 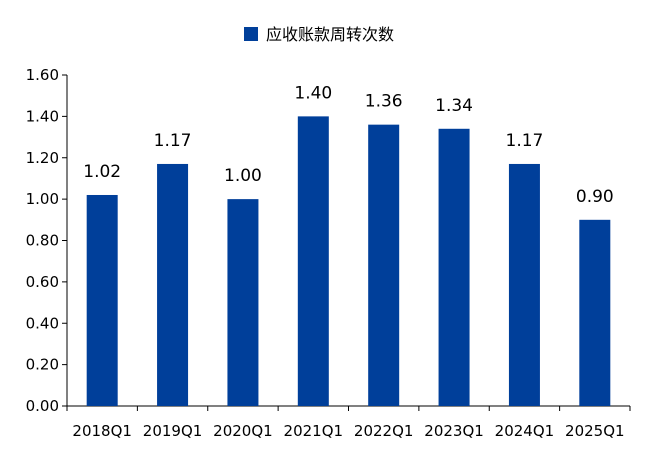 What do you see at coordinates (595, 197) in the screenshot?
I see `data-label: 0.90` at bounding box center [595, 197].